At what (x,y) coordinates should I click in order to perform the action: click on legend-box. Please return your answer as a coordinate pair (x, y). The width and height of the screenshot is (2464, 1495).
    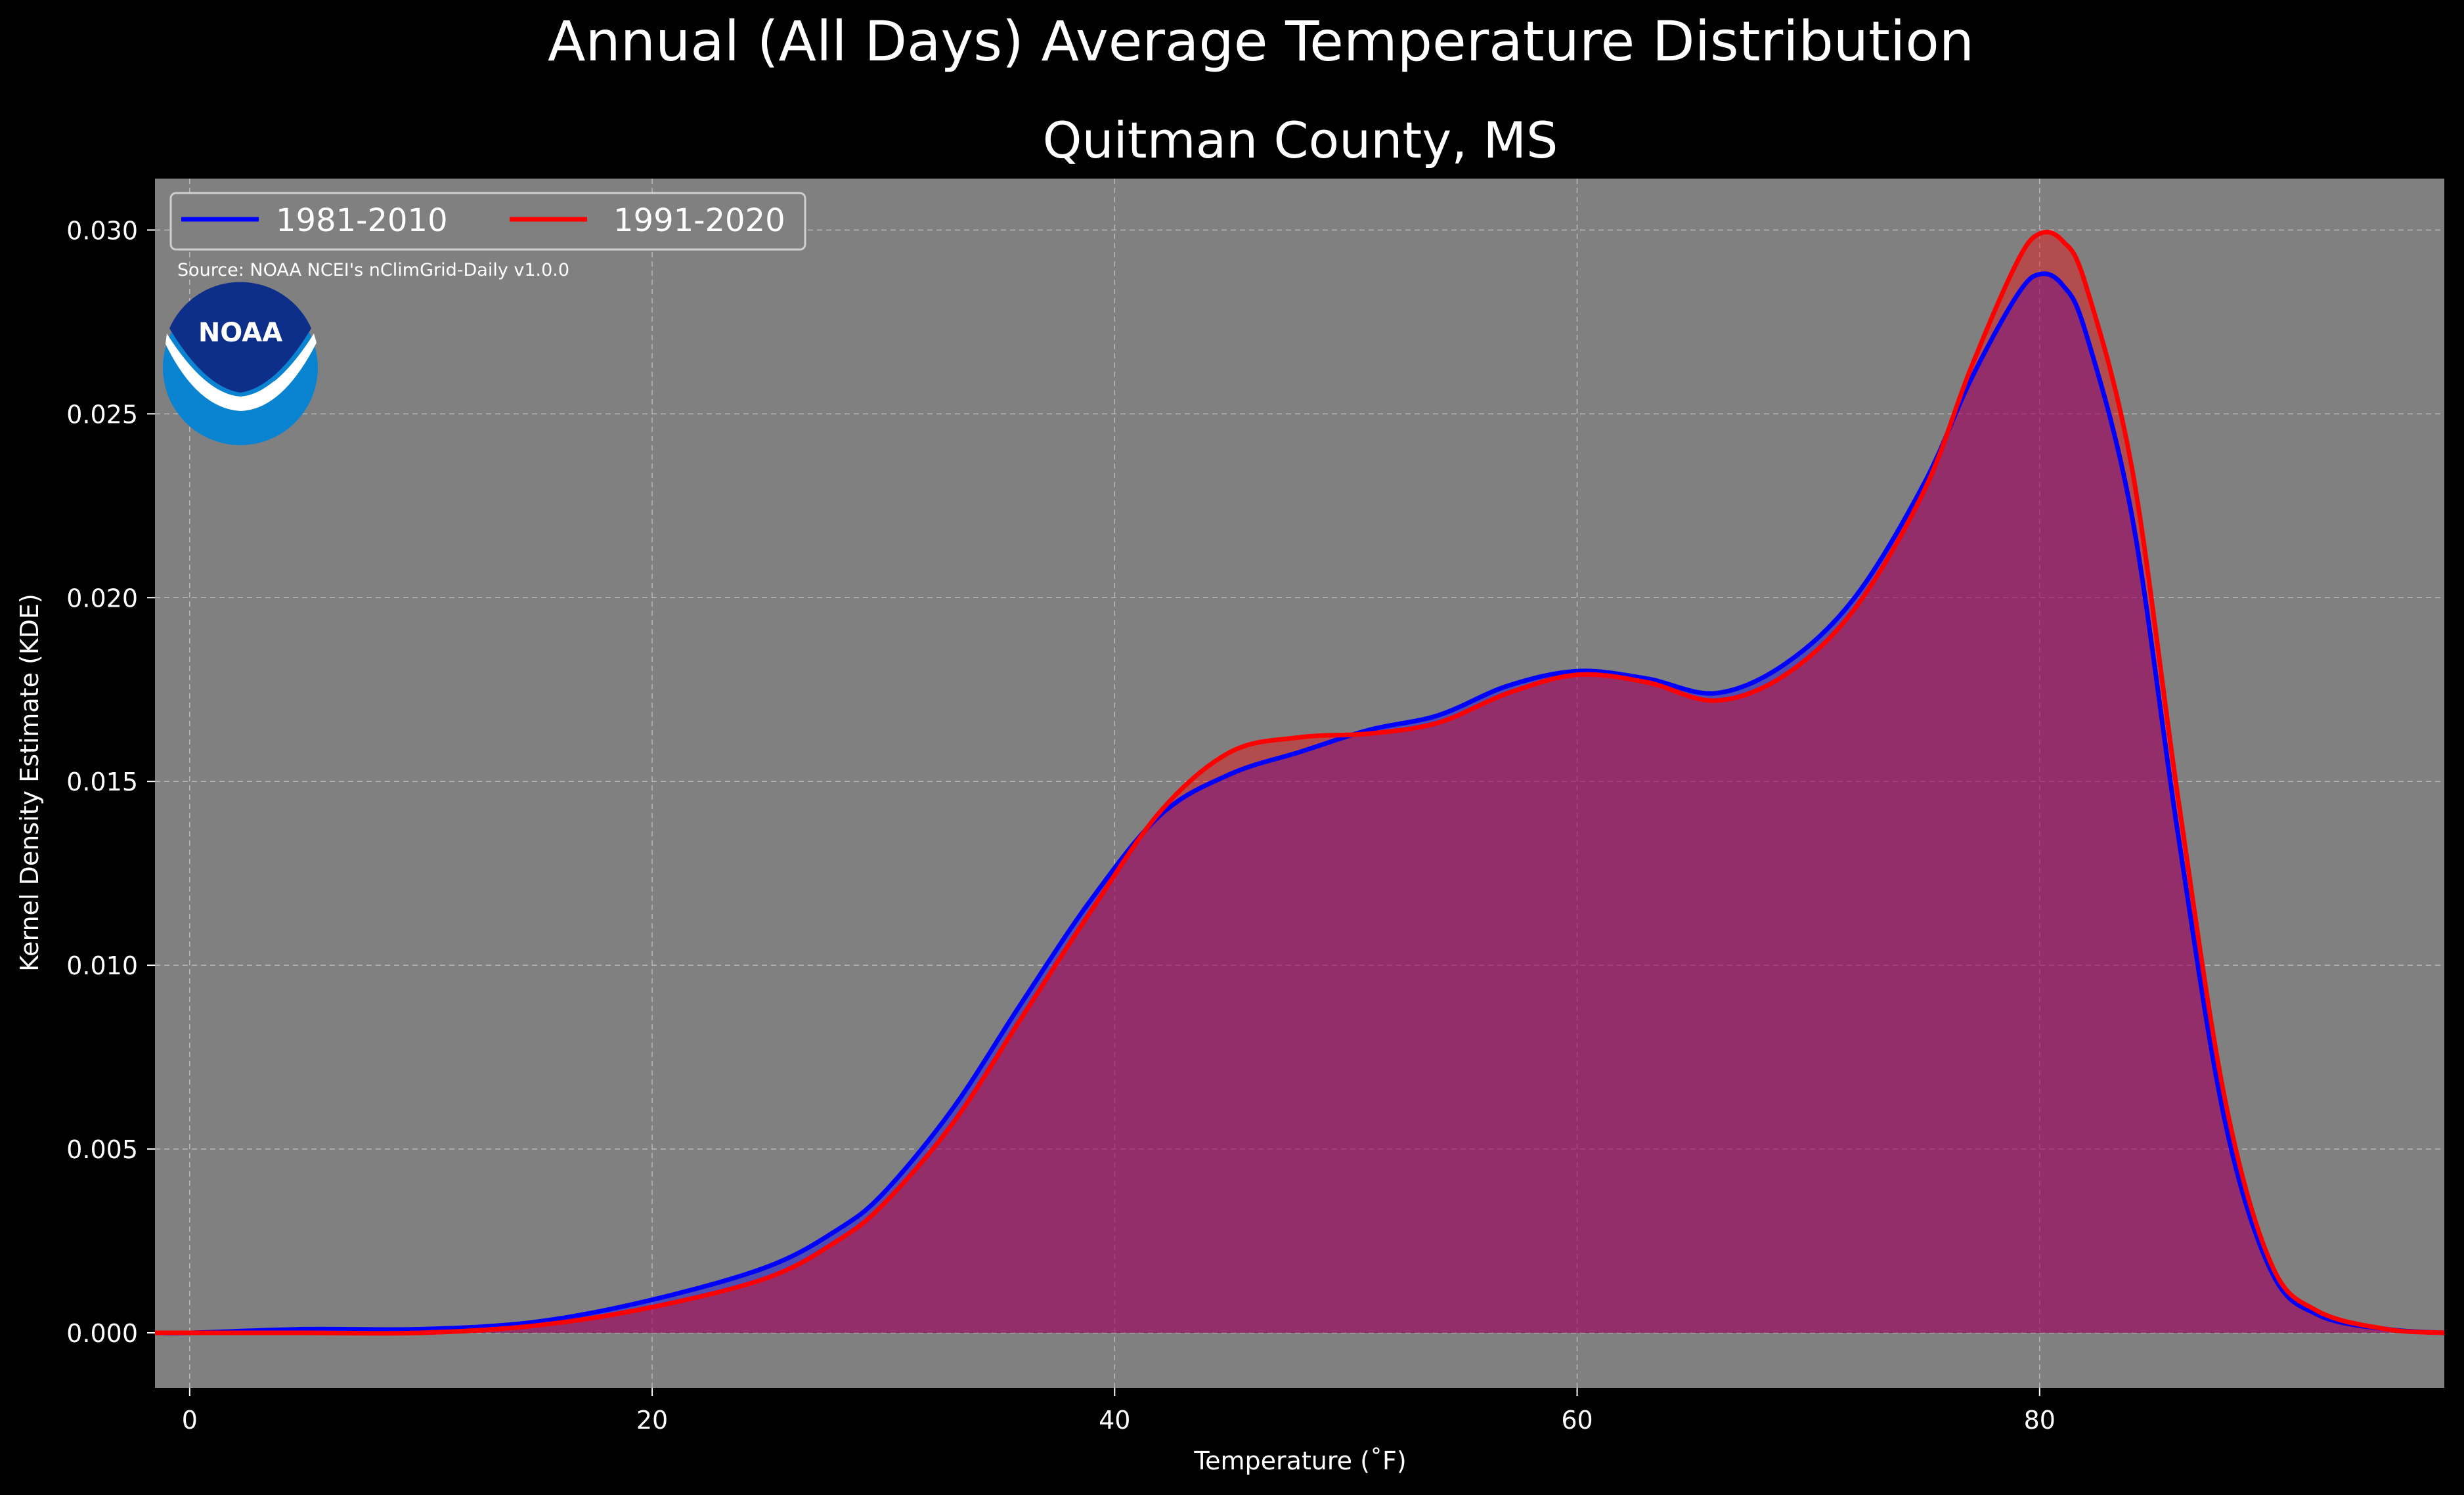
    Looking at the image, I should click on (488, 221).